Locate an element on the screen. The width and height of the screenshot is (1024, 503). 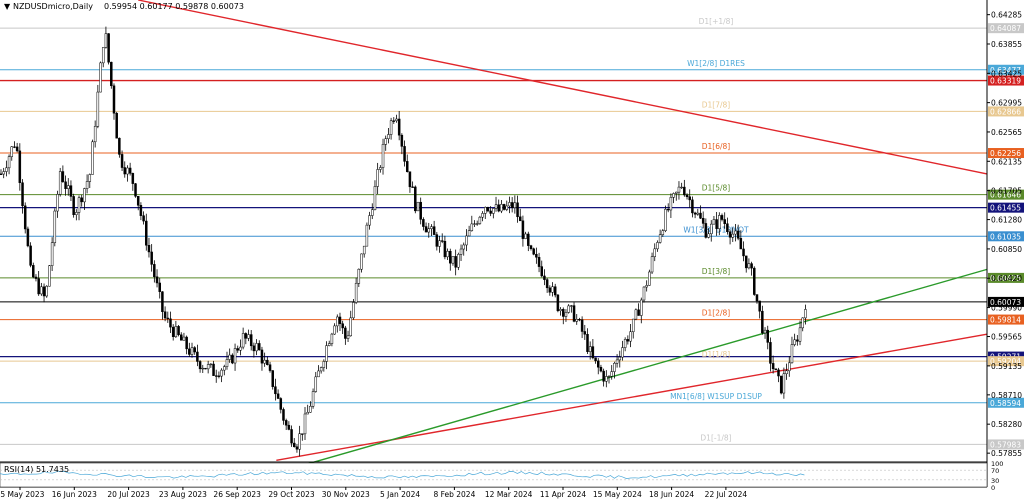
x-tick-label: 22 Jul 2024 is located at coordinates (726, 494).